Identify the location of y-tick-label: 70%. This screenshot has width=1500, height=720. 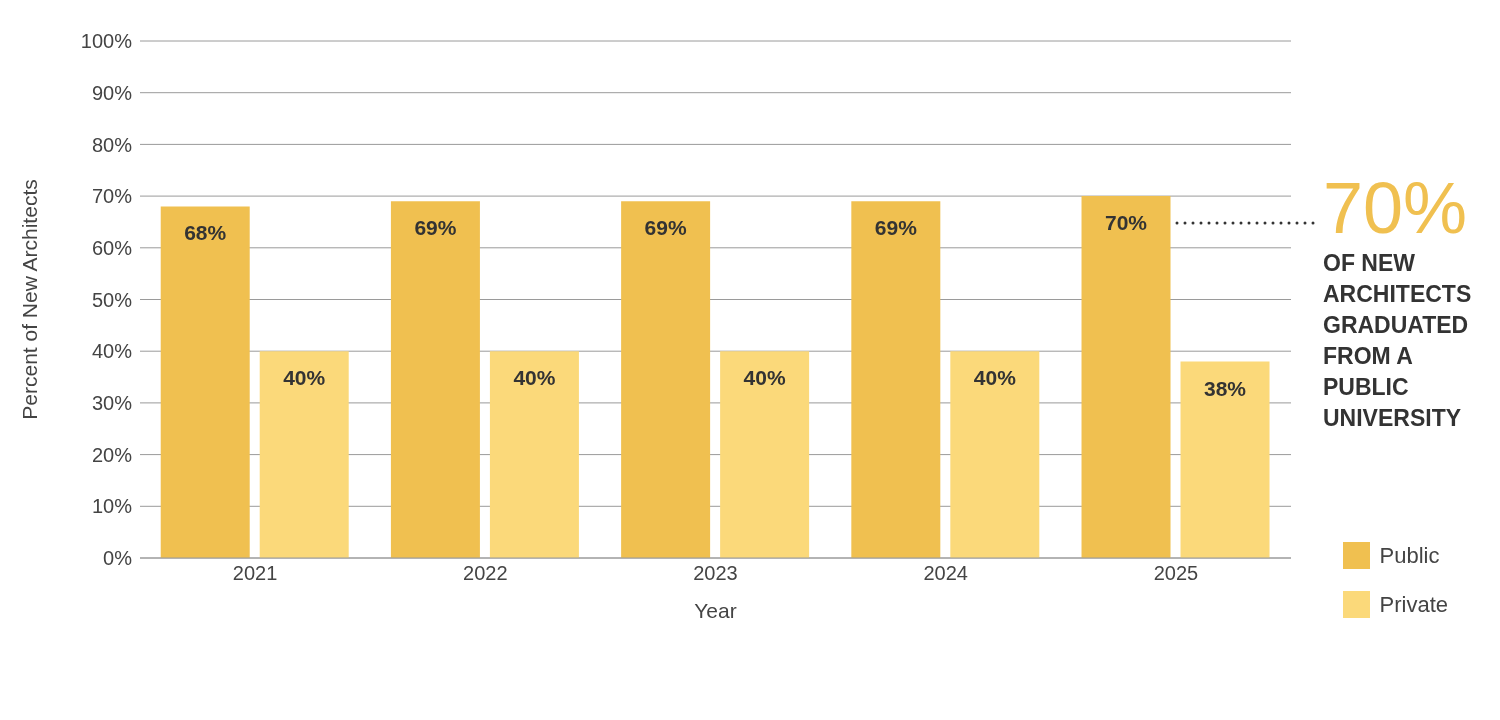
(112, 196).